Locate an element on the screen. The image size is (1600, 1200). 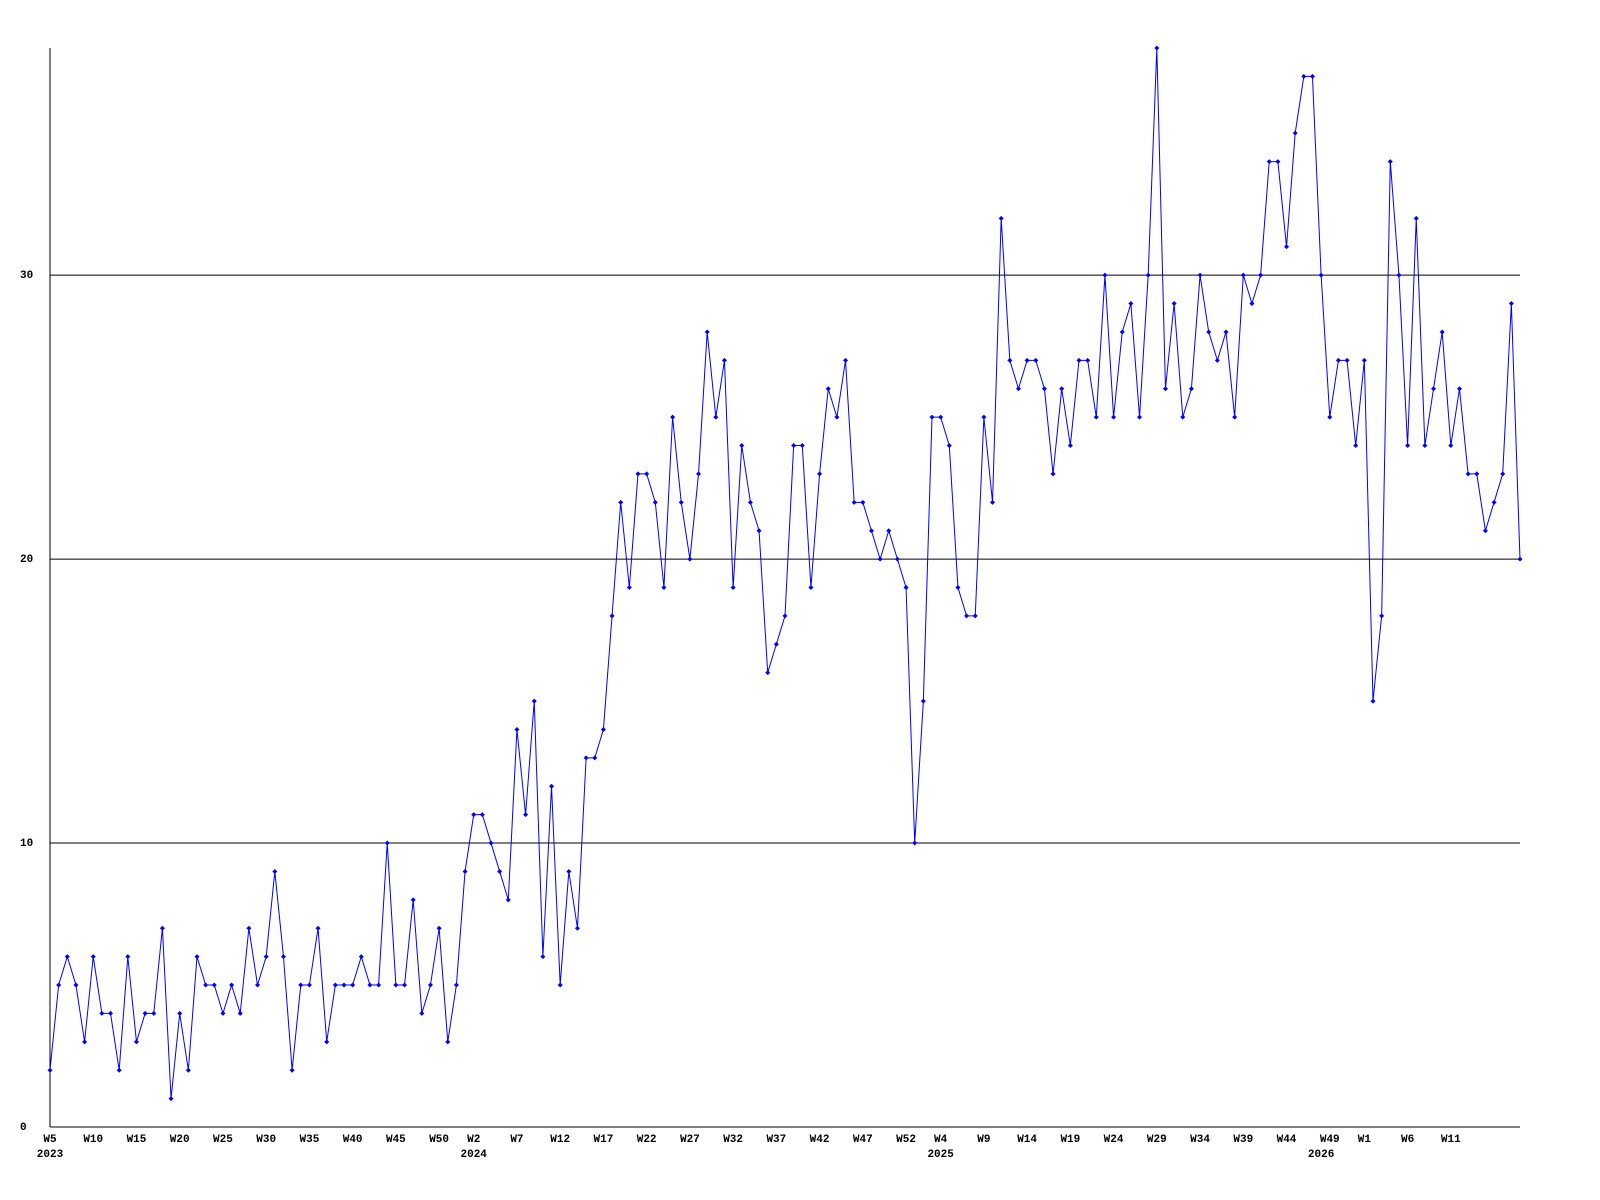
year-label: 2025 is located at coordinates (940, 1155).